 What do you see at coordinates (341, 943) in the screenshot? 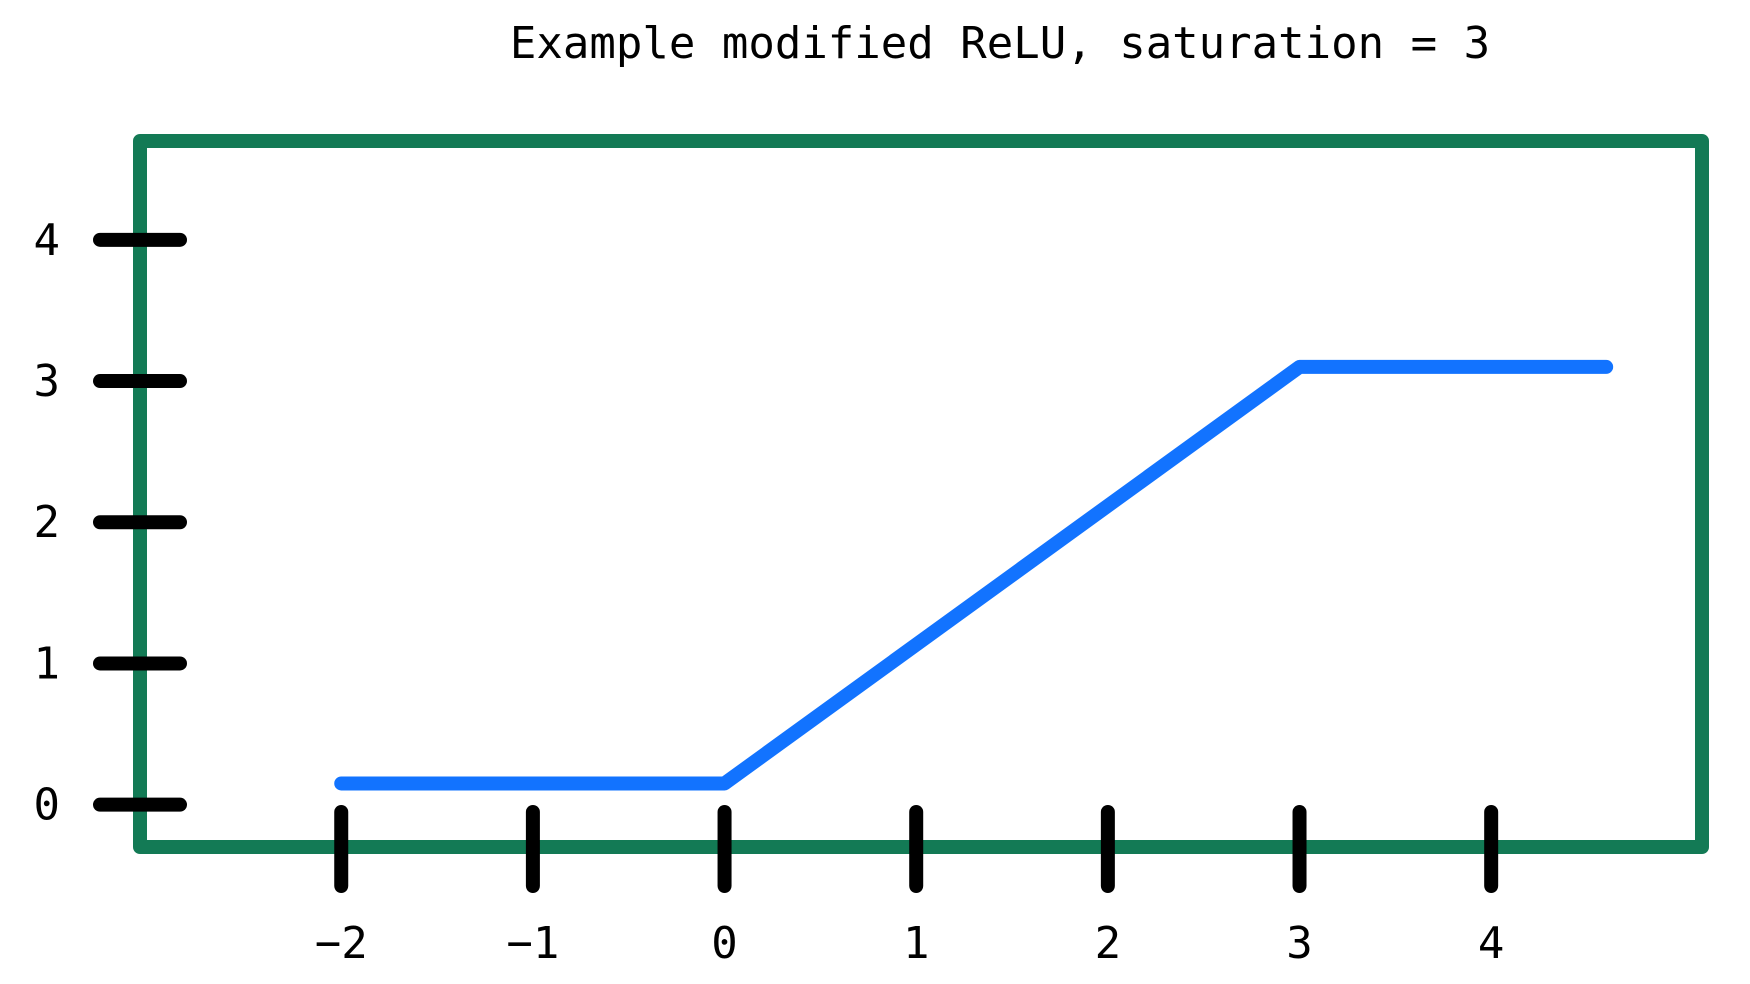
I see `x-tick-label: −2` at bounding box center [341, 943].